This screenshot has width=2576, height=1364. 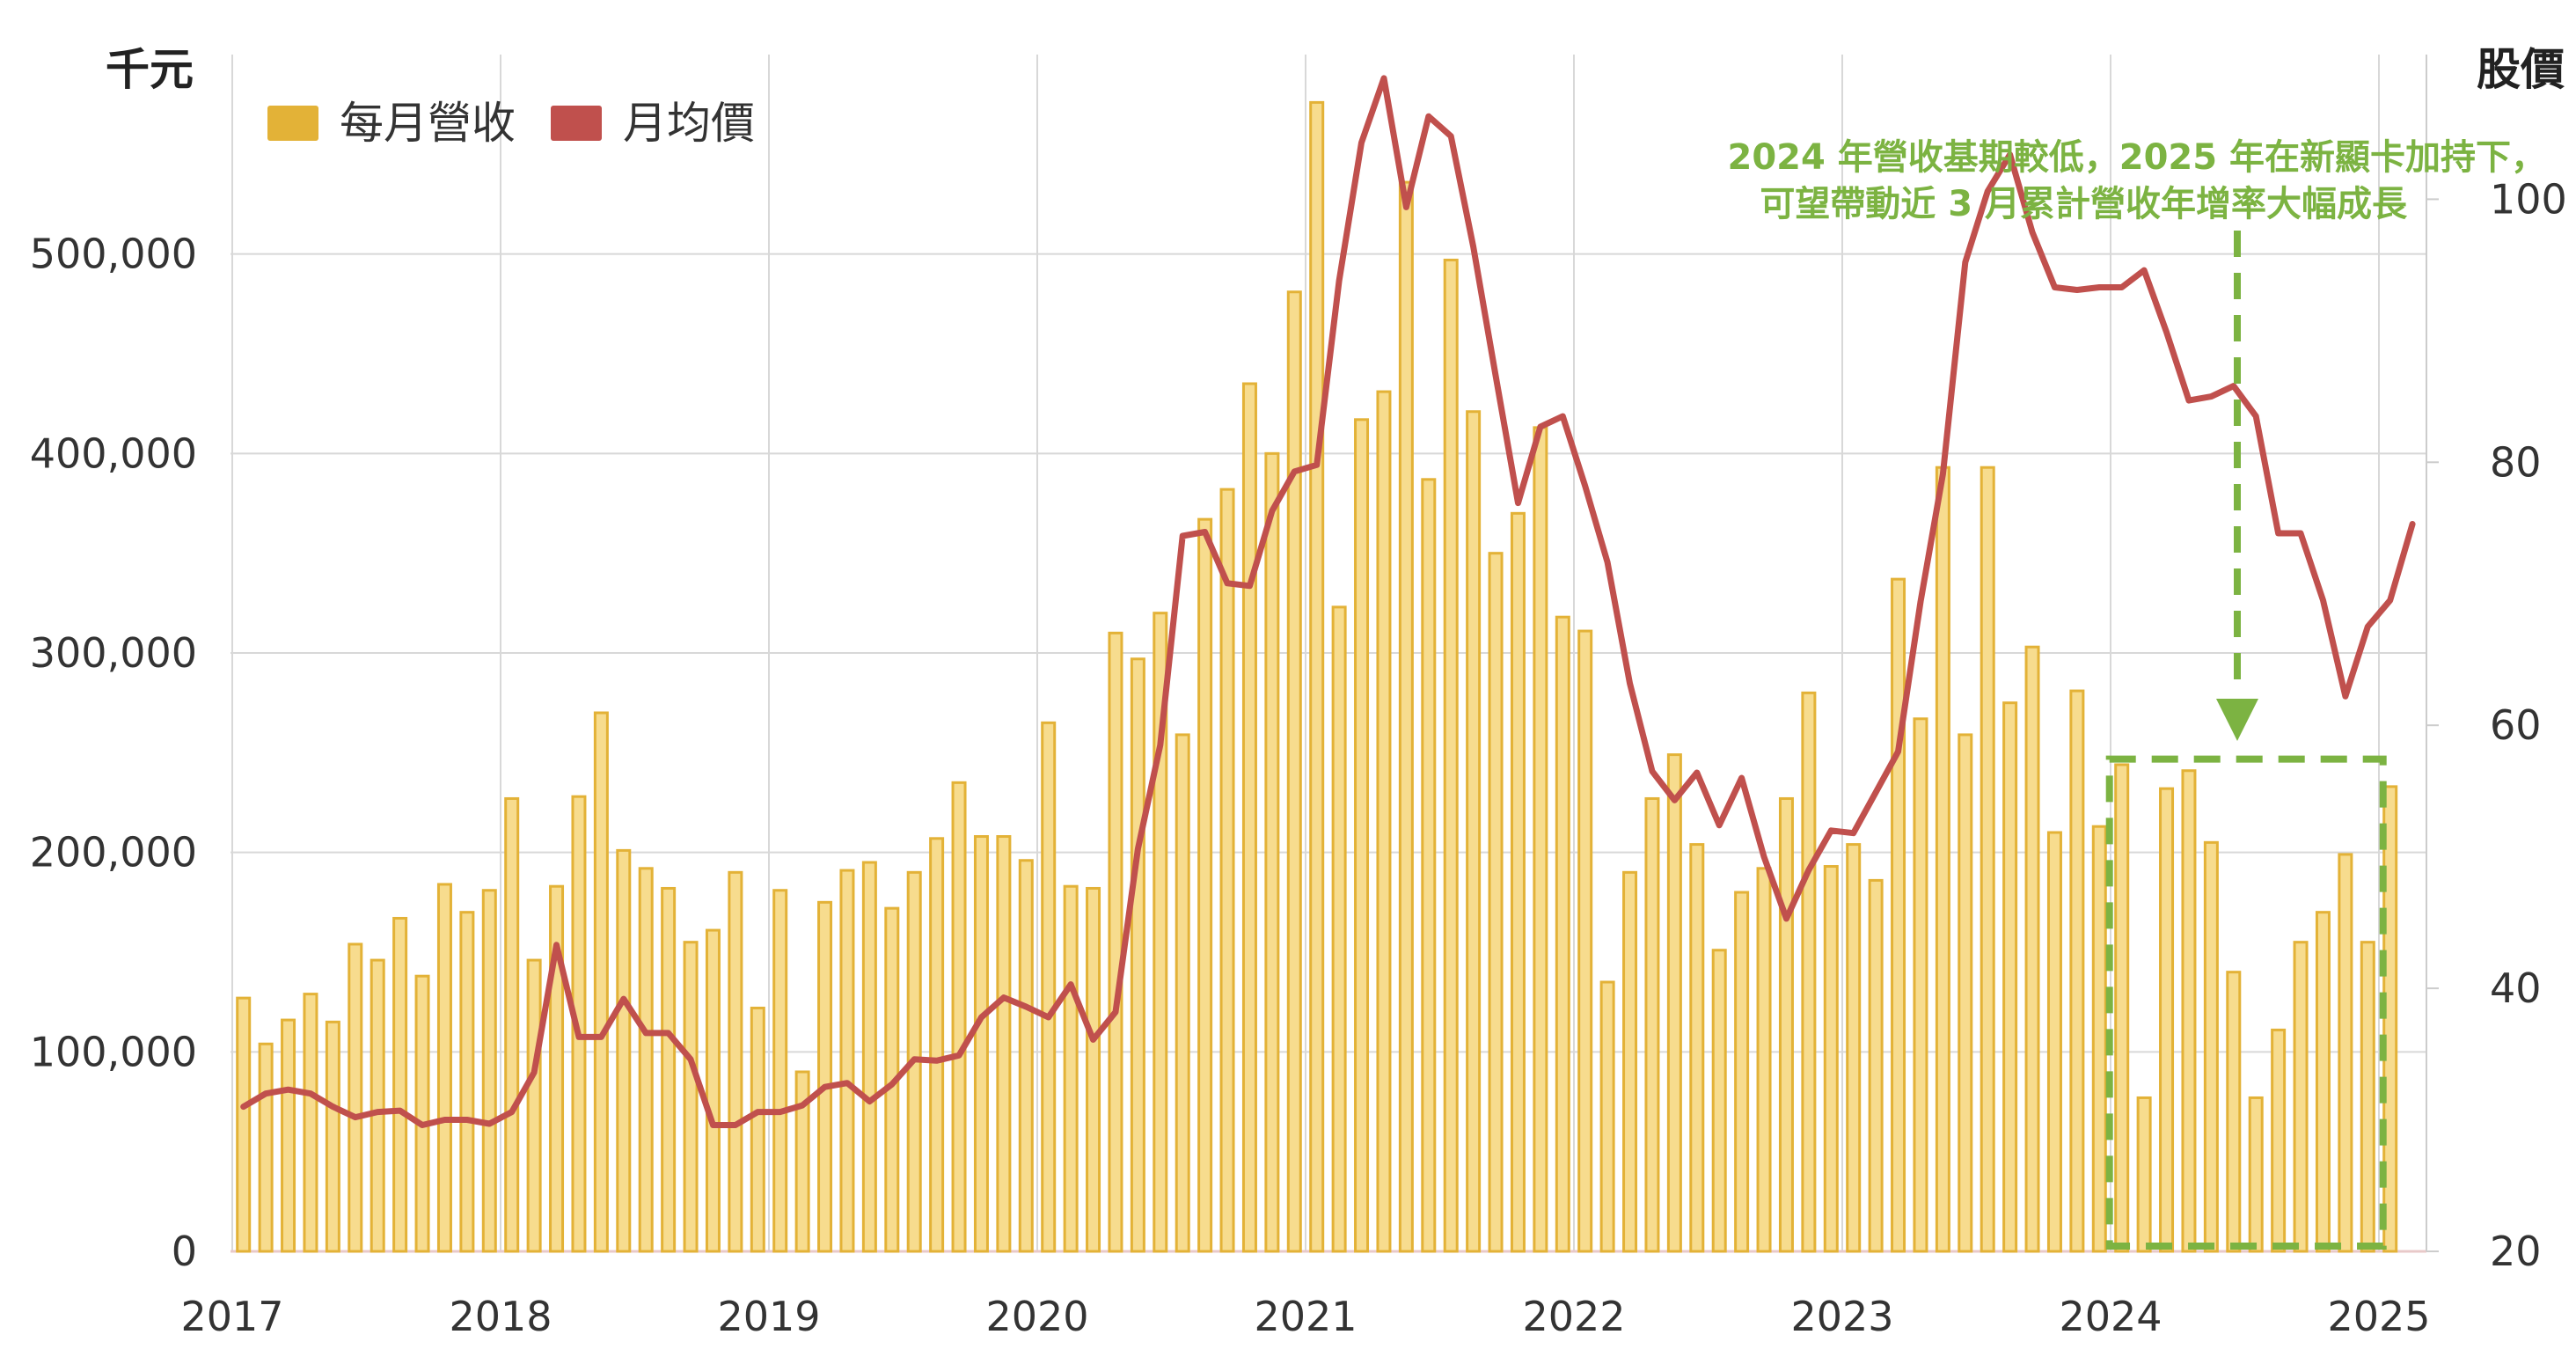 I want to click on x-tick-label: 2021, so click(x=1305, y=1317).